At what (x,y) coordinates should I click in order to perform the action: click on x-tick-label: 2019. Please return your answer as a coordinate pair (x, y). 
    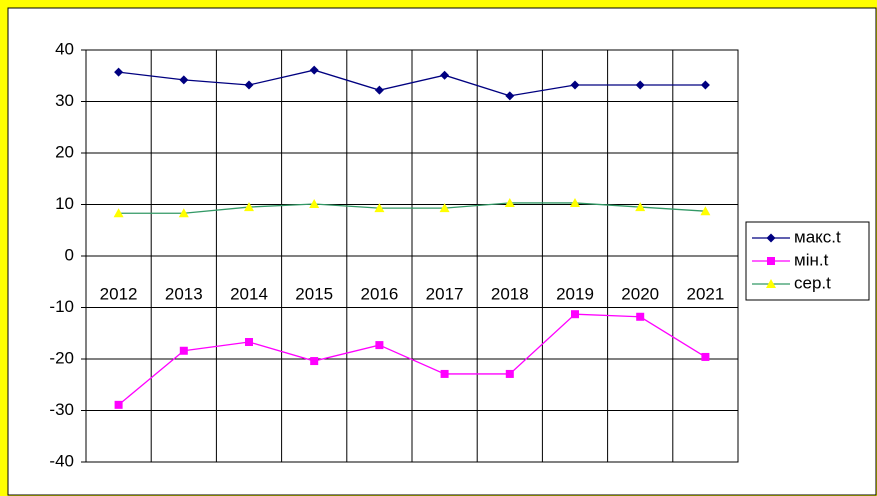
    Looking at the image, I should click on (575, 293).